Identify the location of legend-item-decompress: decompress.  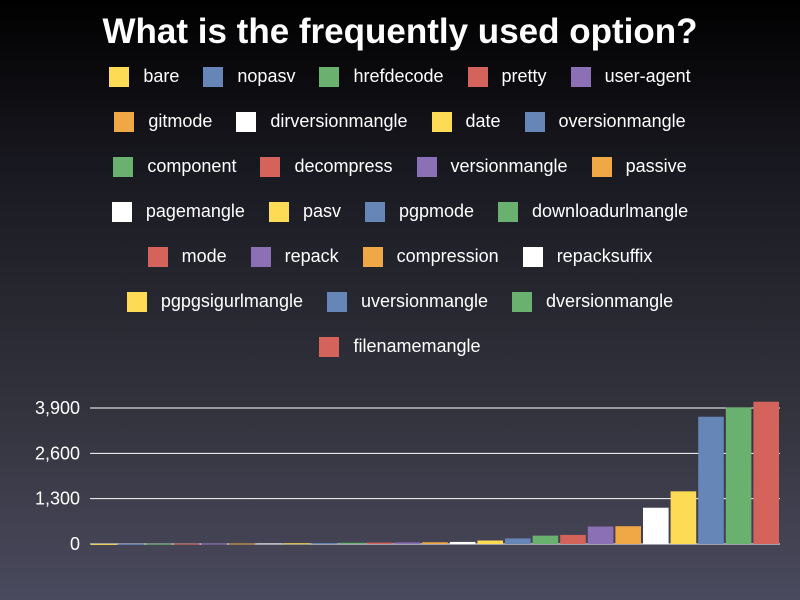
(326, 166).